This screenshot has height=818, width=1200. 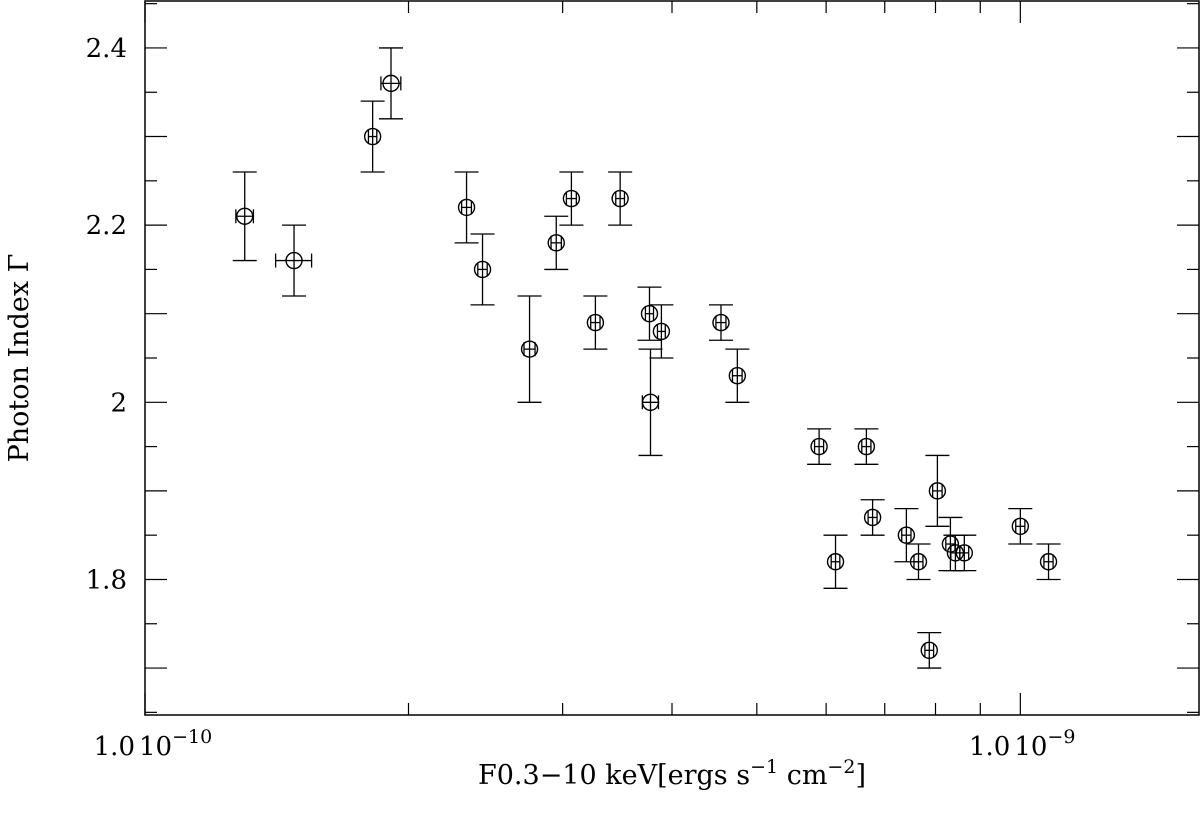 I want to click on y-tick-labels: 1.8 2 2.2 2.4, so click(x=106, y=315).